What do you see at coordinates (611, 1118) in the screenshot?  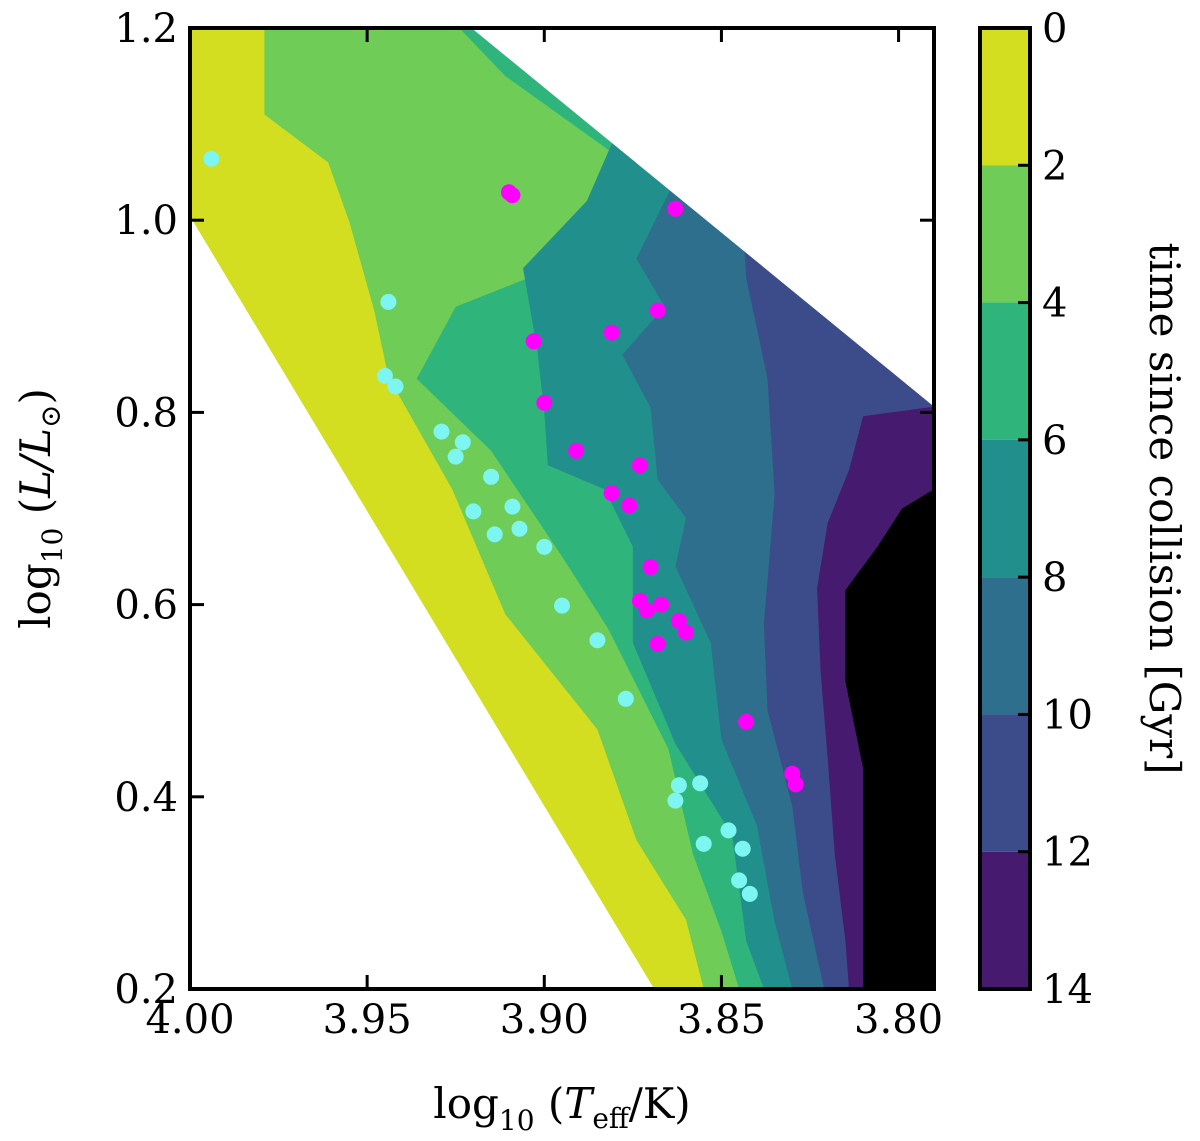 I see `x-axis-label-var-sub: eff` at bounding box center [611, 1118].